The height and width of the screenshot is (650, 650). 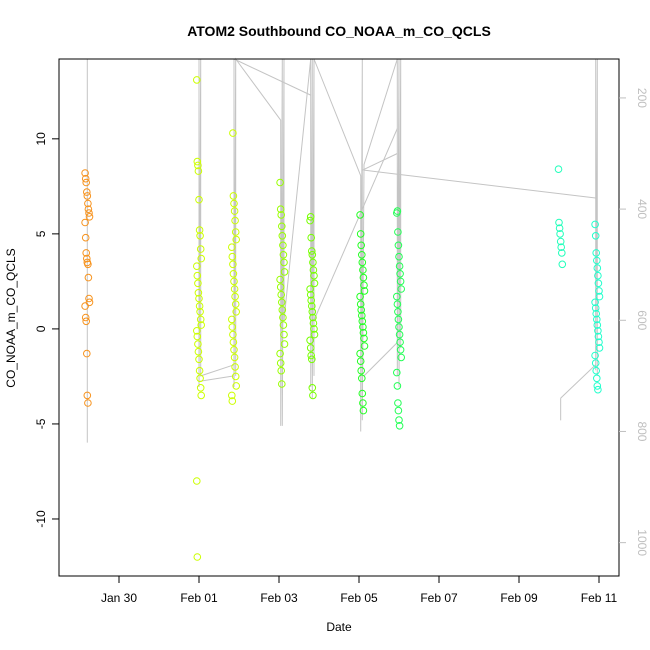 I want to click on y-tick-label: 10, so click(x=41, y=139).